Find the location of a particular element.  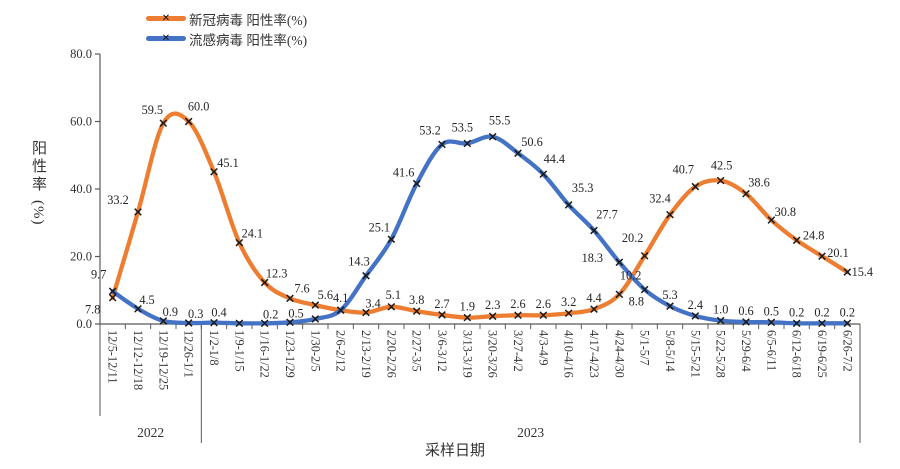

x-tick-label: 5/1-5/7 is located at coordinates (645, 348).